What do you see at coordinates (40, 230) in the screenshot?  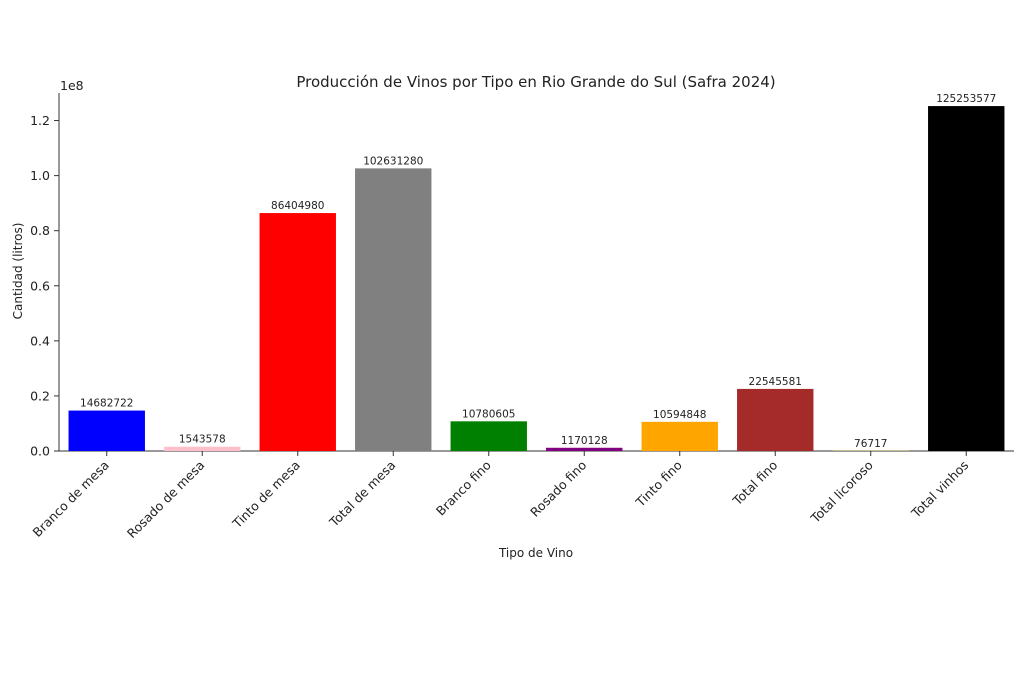 I see `y-tick-label: 0.8` at bounding box center [40, 230].